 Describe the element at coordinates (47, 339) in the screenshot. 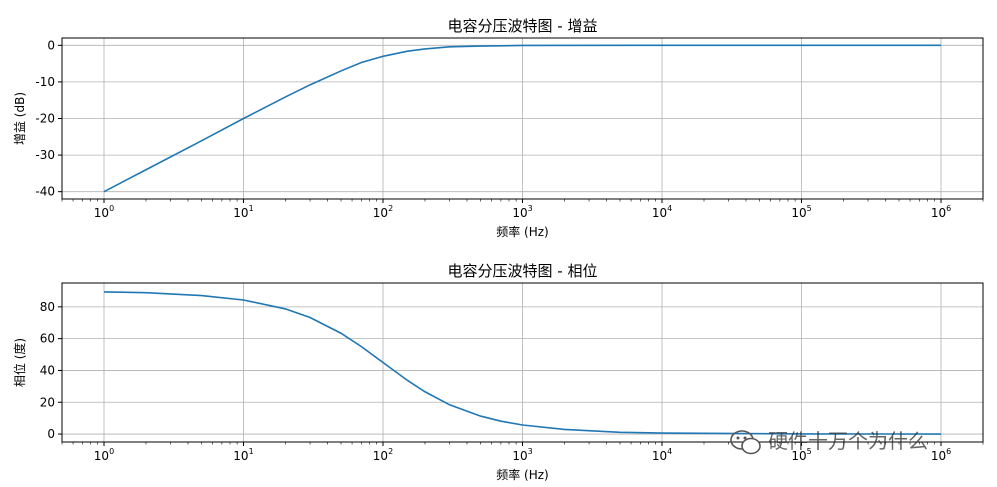

I see `y-tick-label: 60` at that location.